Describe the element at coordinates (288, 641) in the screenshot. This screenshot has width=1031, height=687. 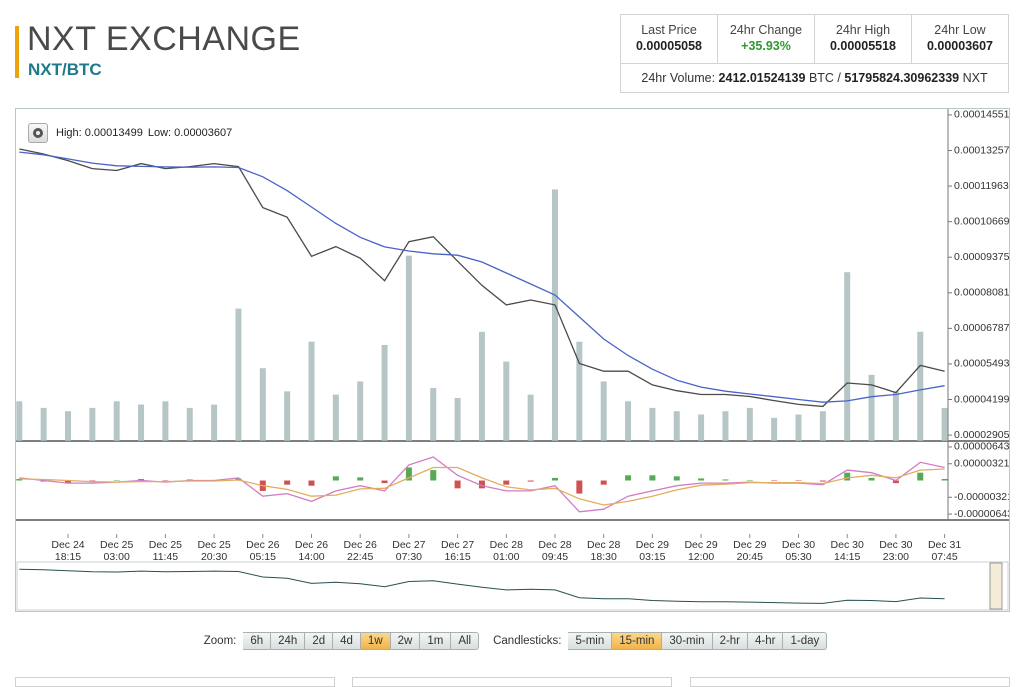
I see `option-button: 24h` at that location.